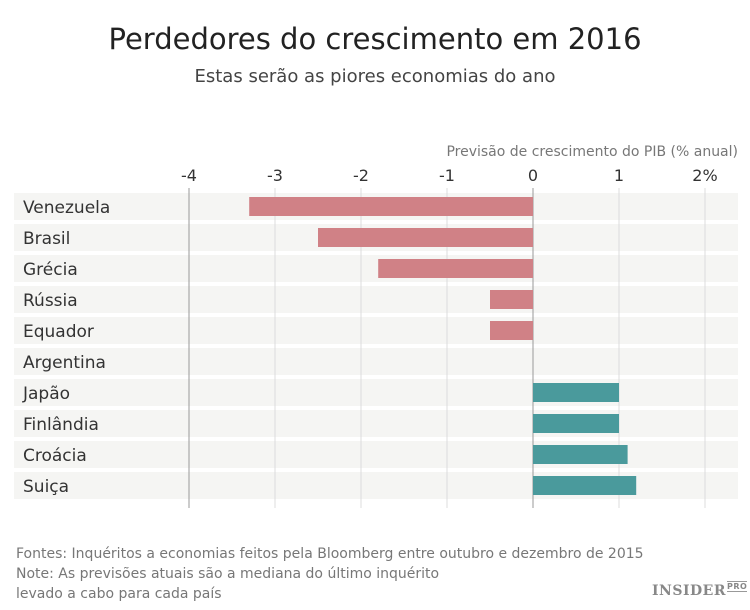  Describe the element at coordinates (61, 425) in the screenshot. I see `category-label: Finlândia` at that location.